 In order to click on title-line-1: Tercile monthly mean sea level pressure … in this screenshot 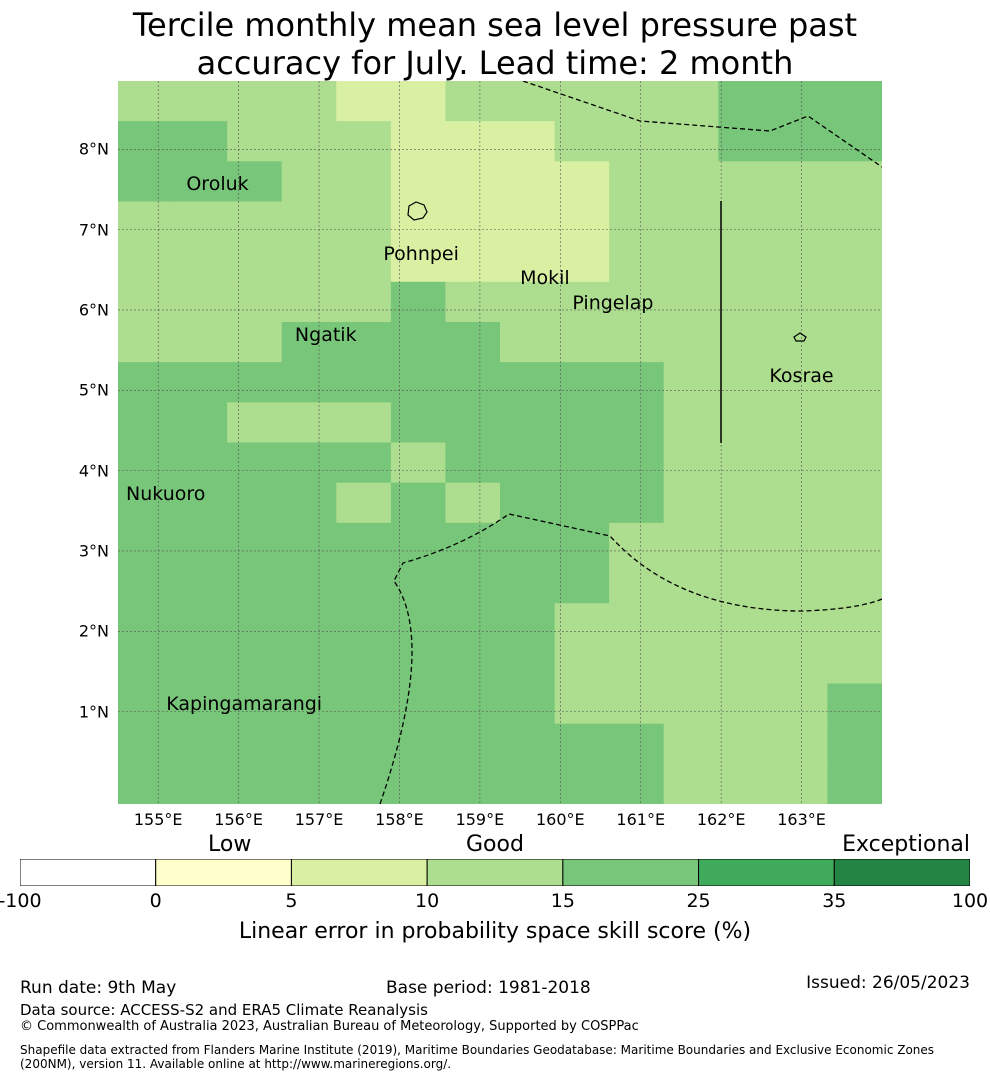, I will do `click(495, 25)`.